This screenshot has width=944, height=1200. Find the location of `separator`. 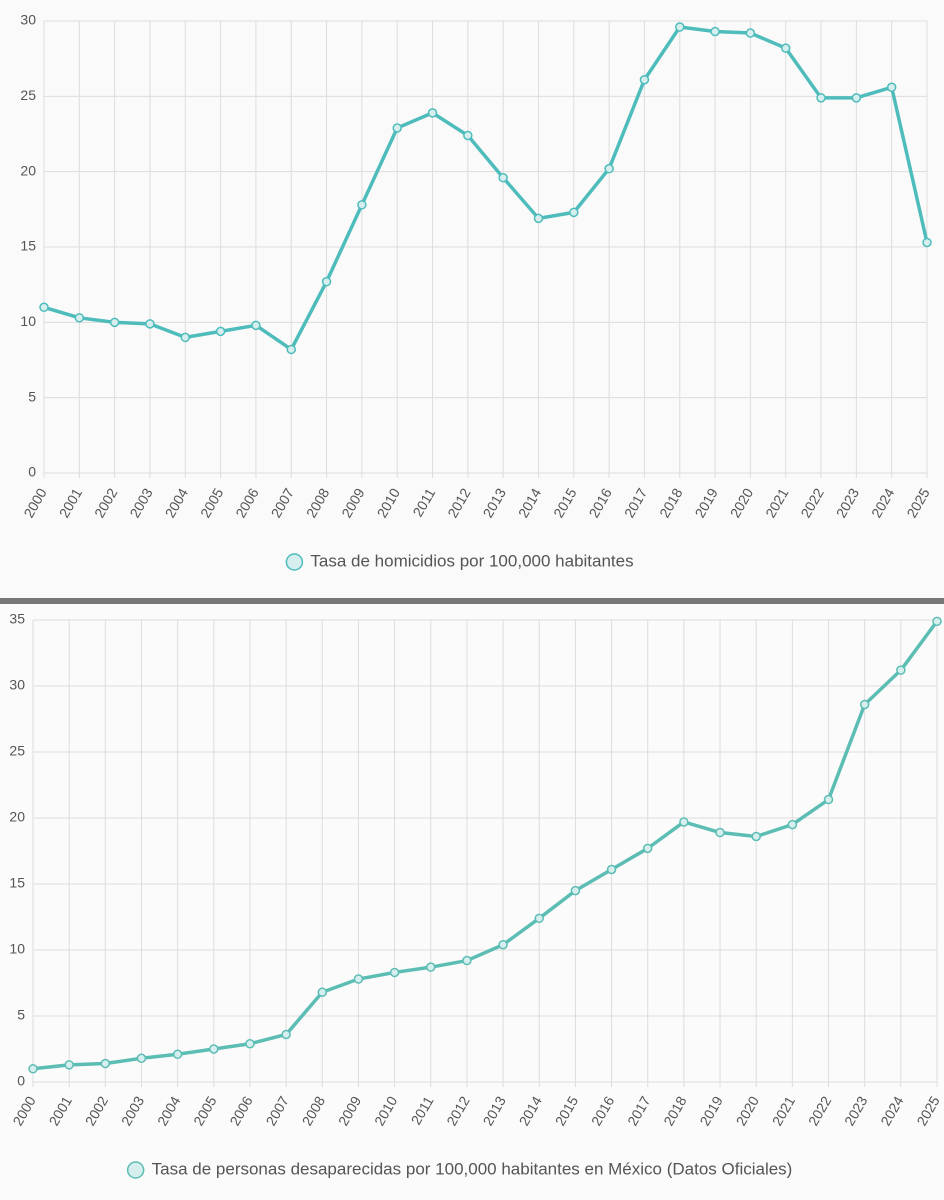

separator is located at coordinates (472, 601).